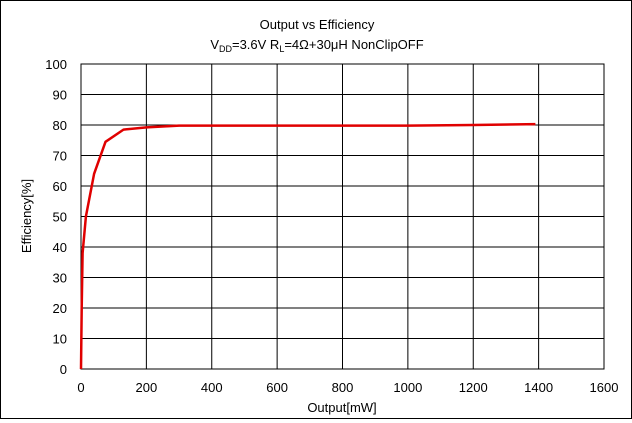 This screenshot has width=632, height=423. What do you see at coordinates (353, 44) in the screenshot?
I see `subtitle-part: =4Ω+30μH NonClipOFF` at bounding box center [353, 44].